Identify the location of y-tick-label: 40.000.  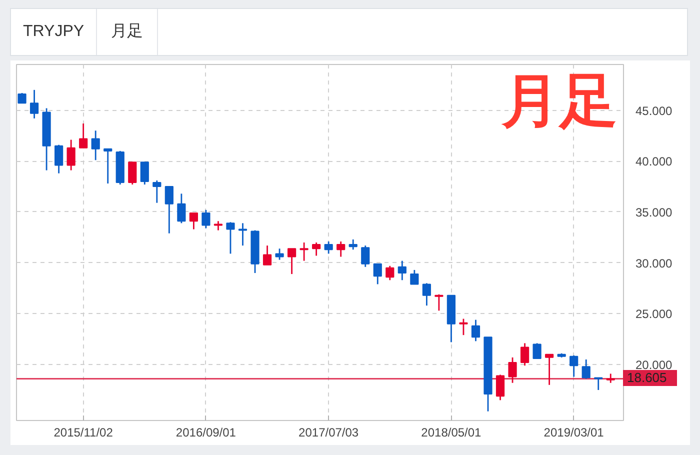
(654, 161).